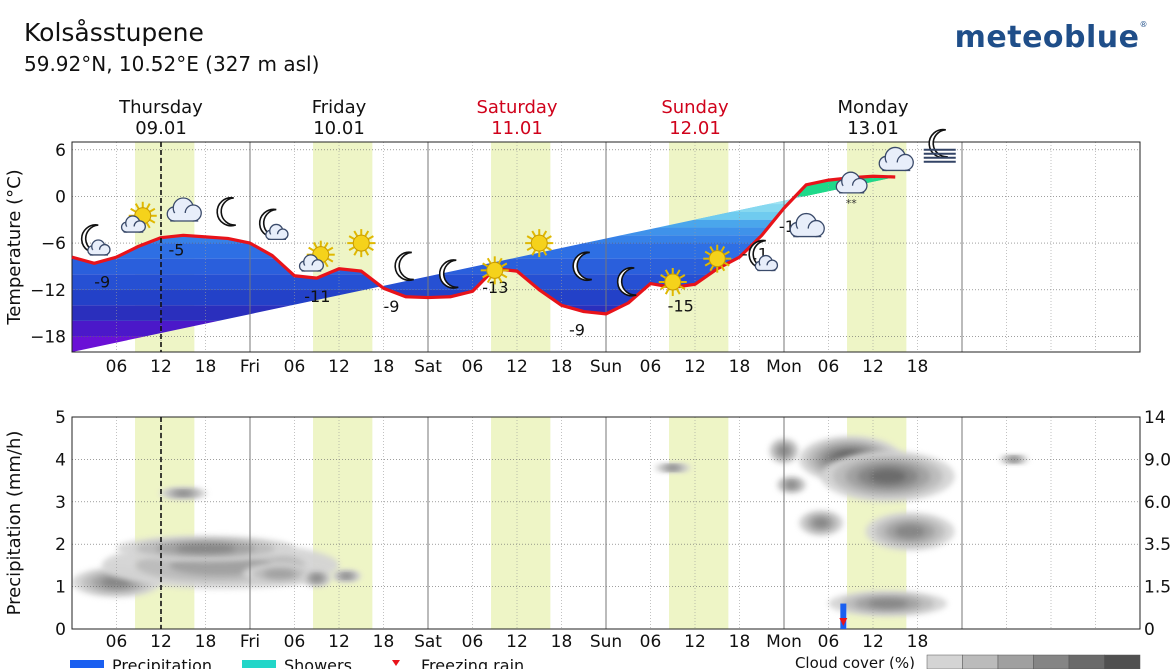 The width and height of the screenshot is (1170, 669). I want to click on freezing-rain-marker, so click(843, 622).